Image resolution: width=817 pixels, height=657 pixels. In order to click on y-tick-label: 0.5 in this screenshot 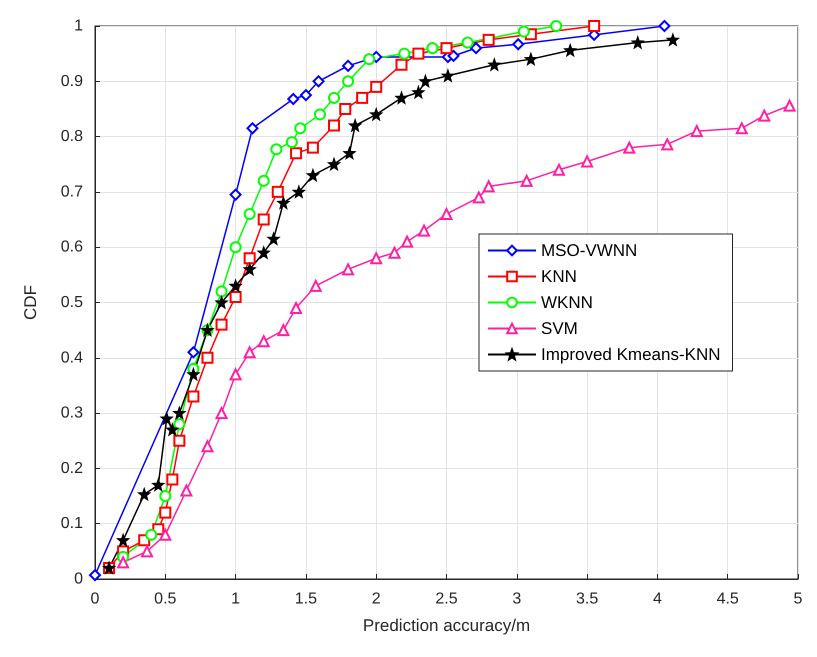, I will do `click(72, 302)`.